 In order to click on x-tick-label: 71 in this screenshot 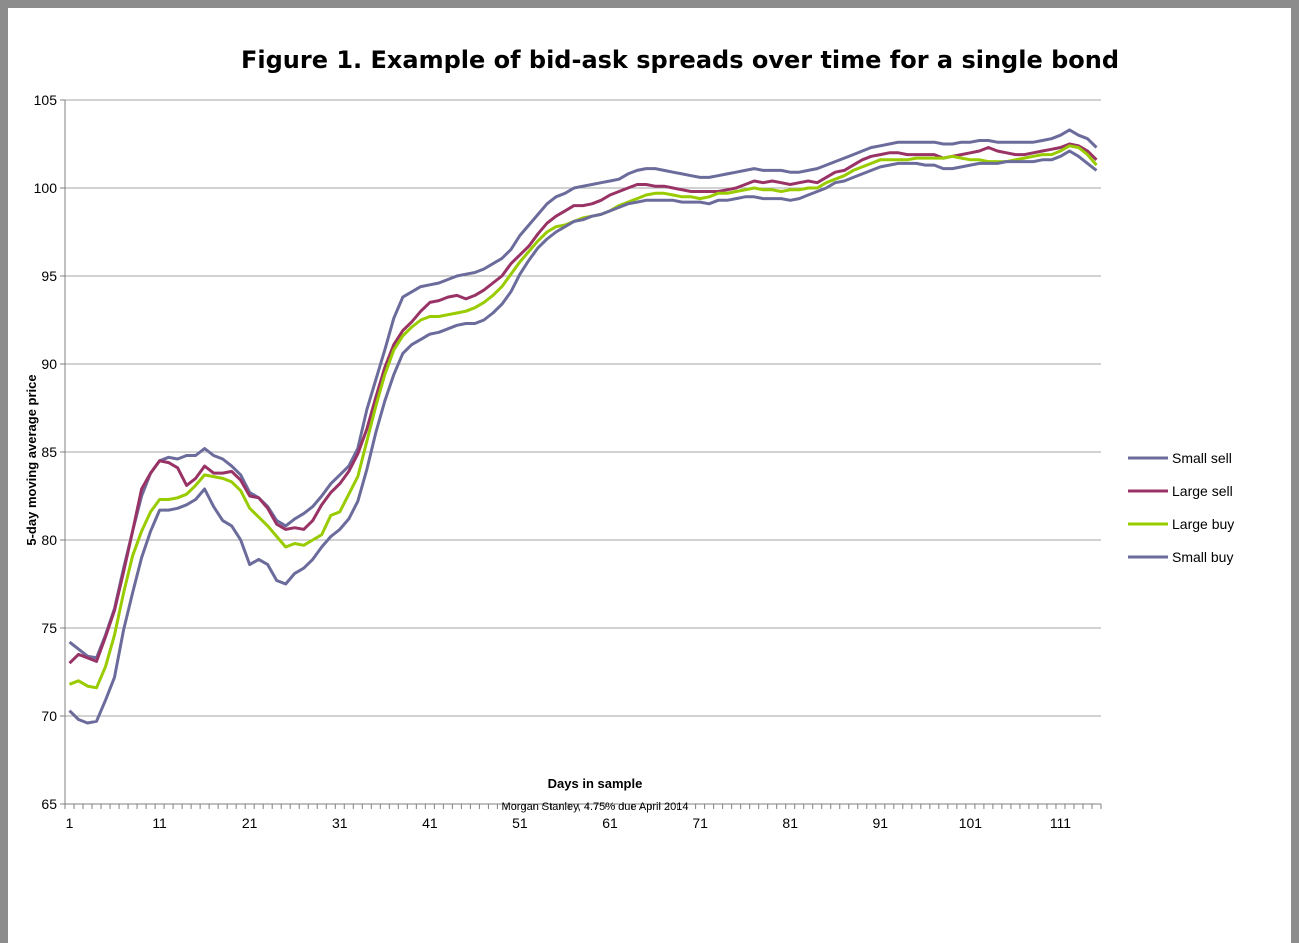, I will do `click(700, 823)`.